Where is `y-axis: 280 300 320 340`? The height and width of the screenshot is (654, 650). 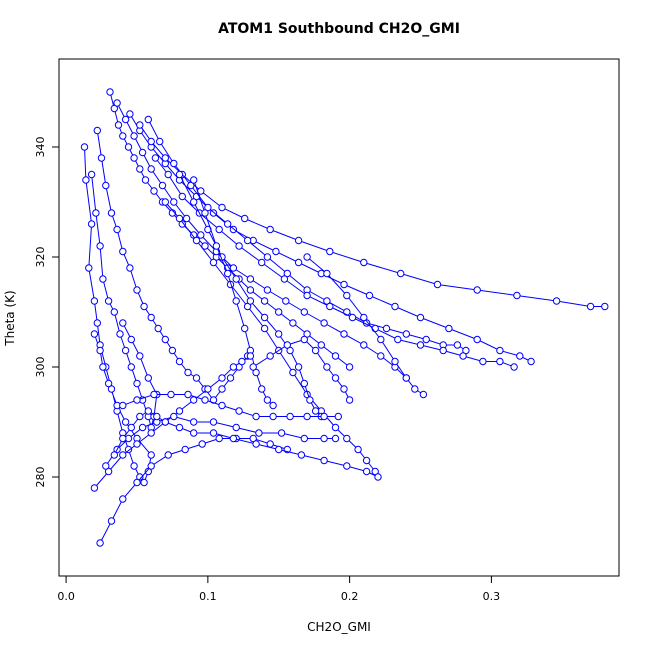
y-axis: 280 300 320 340 is located at coordinates (47, 312).